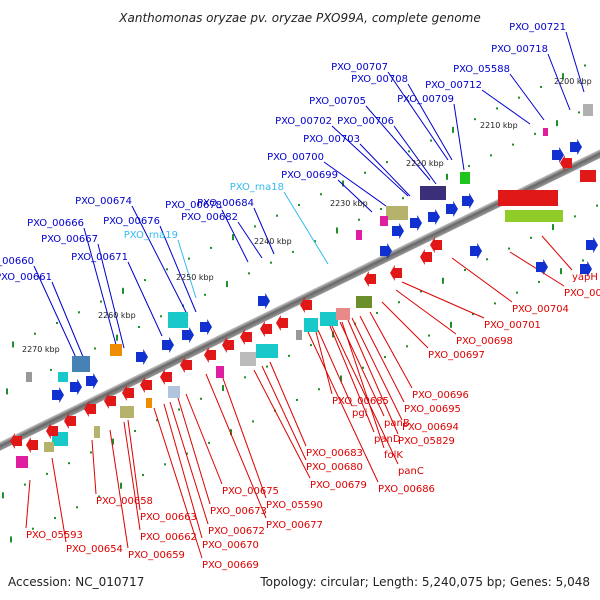 The width and height of the screenshot is (600, 600). I want to click on reverse-gene-label: PXO_00654, so click(94, 549).